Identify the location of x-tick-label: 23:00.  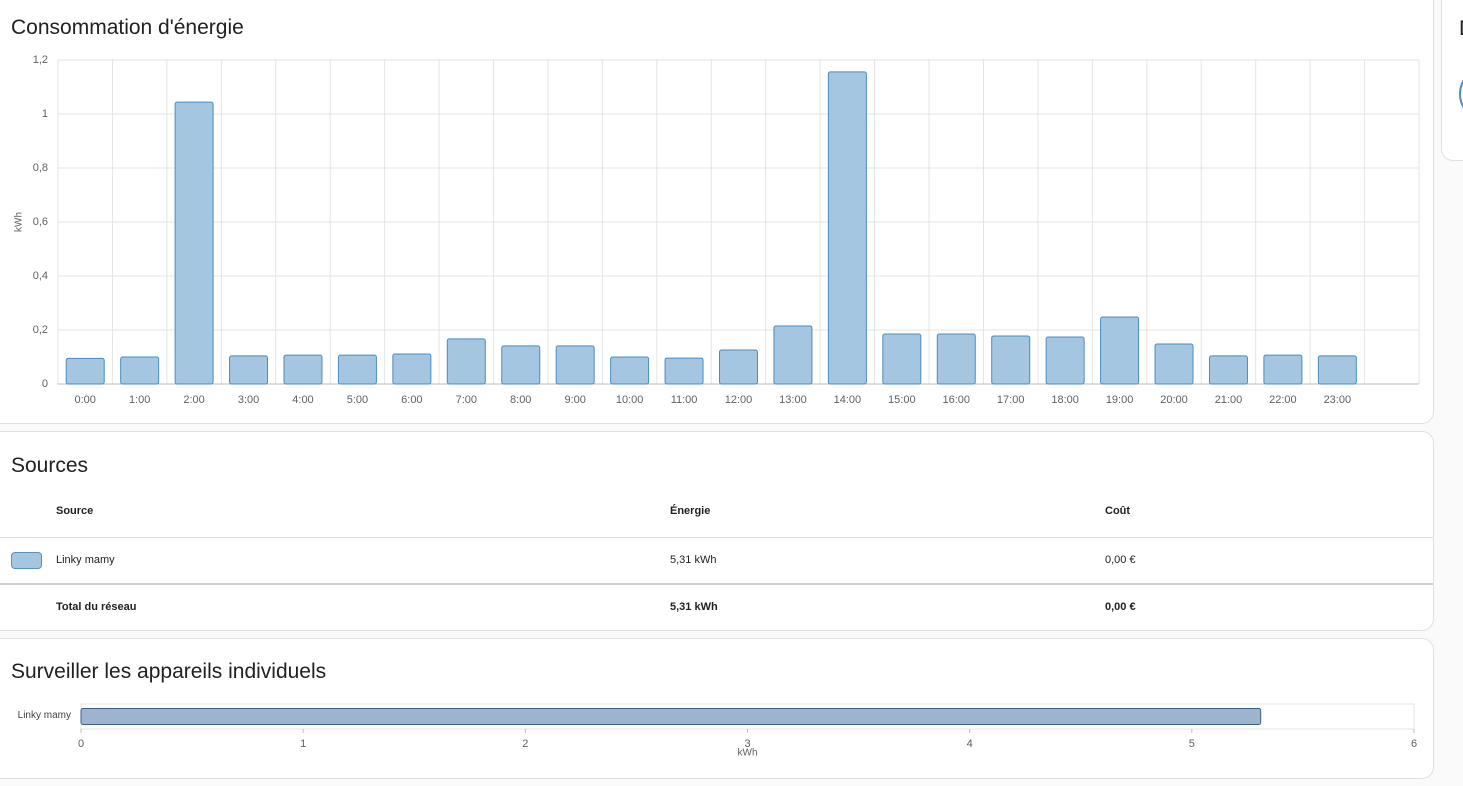
(1338, 400).